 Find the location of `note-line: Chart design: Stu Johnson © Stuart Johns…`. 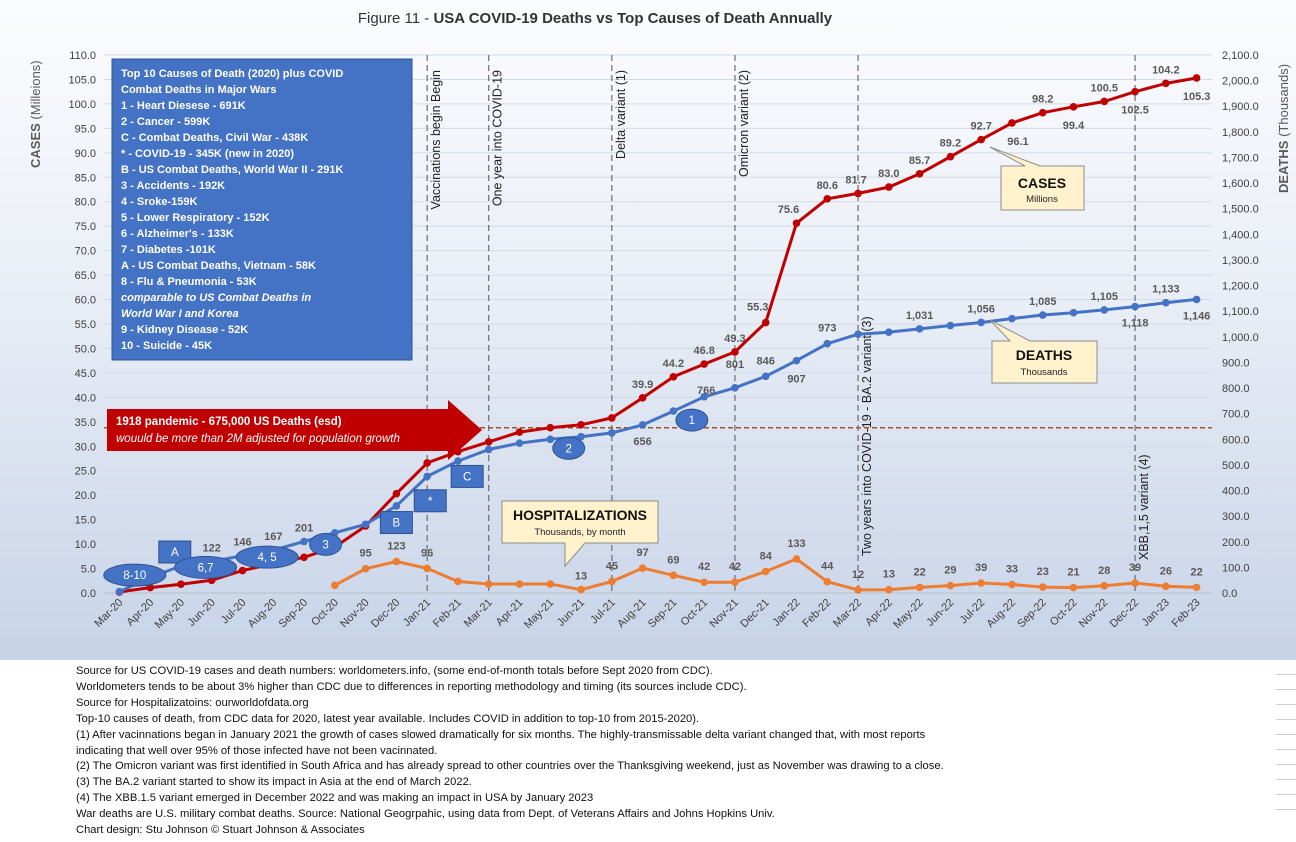

note-line: Chart design: Stu Johnson © Stuart Johns… is located at coordinates (220, 830).